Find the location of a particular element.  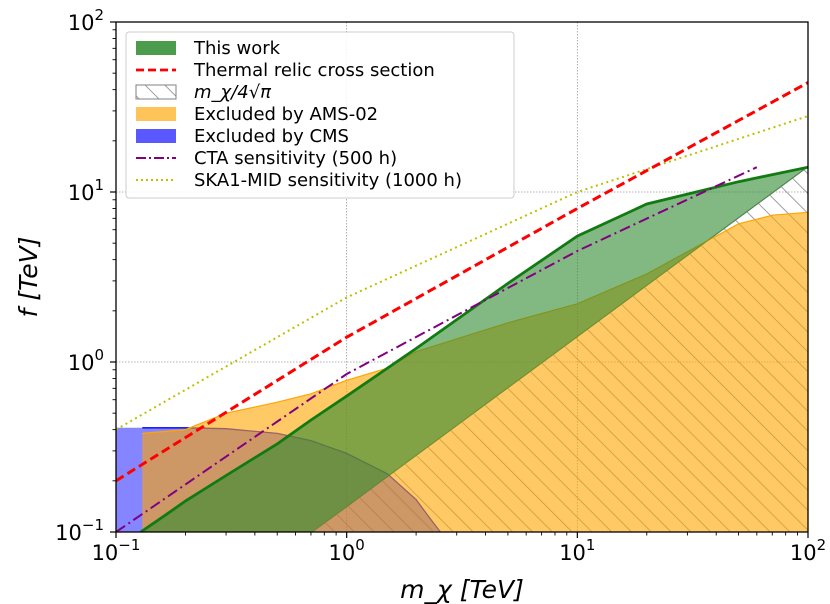

x-tick-label: 10² is located at coordinates (808, 550).